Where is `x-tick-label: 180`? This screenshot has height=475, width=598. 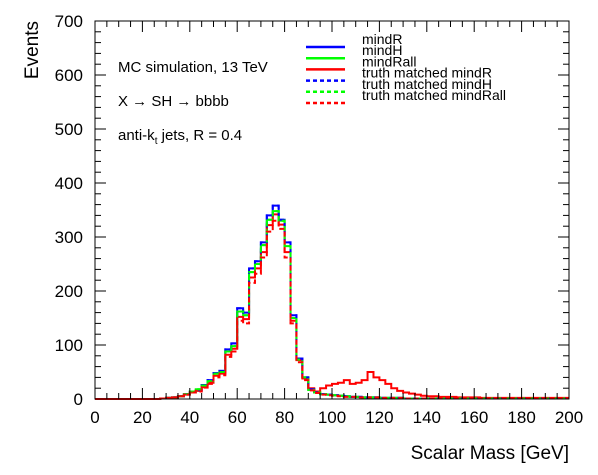 x-tick-label: 180 is located at coordinates (521, 417).